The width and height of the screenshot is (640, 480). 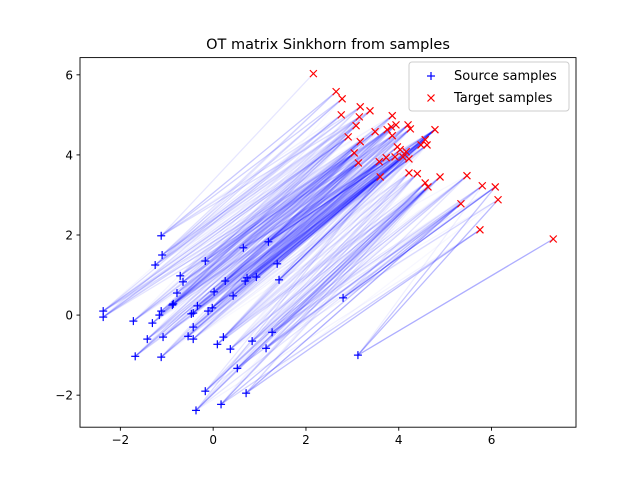 I want to click on y-axis: −2 0 2 4 6, so click(x=67, y=235).